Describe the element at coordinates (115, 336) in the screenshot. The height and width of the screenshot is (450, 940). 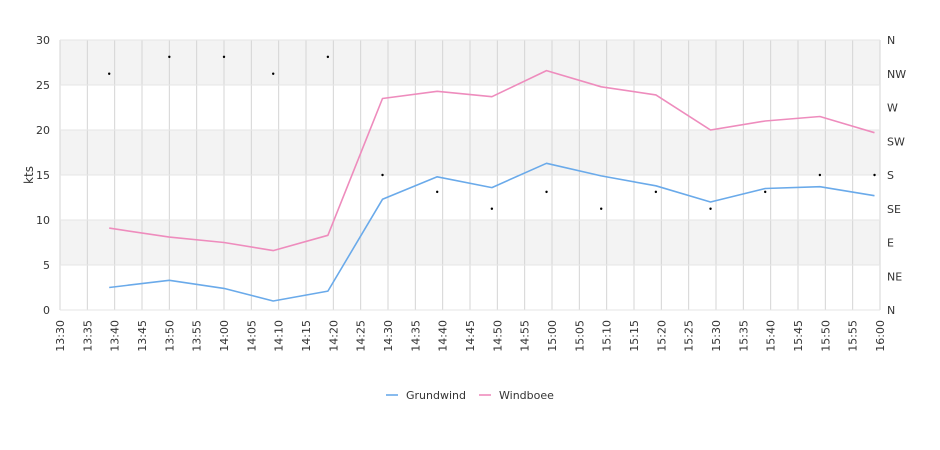
I see `x-tick-label: 13:40` at that location.